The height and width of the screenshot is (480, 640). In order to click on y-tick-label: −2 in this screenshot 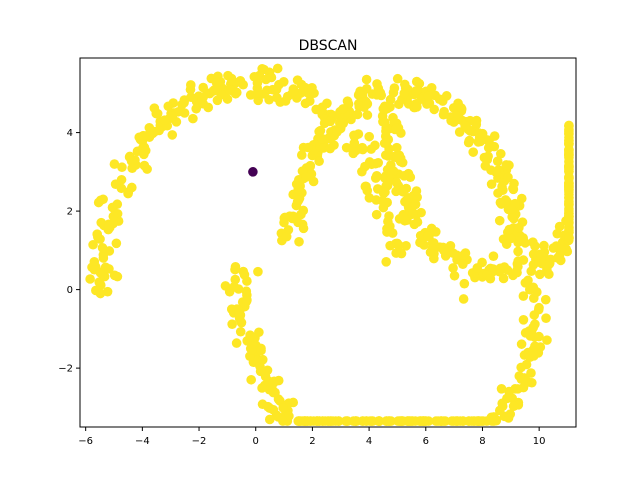, I will do `click(65, 369)`.